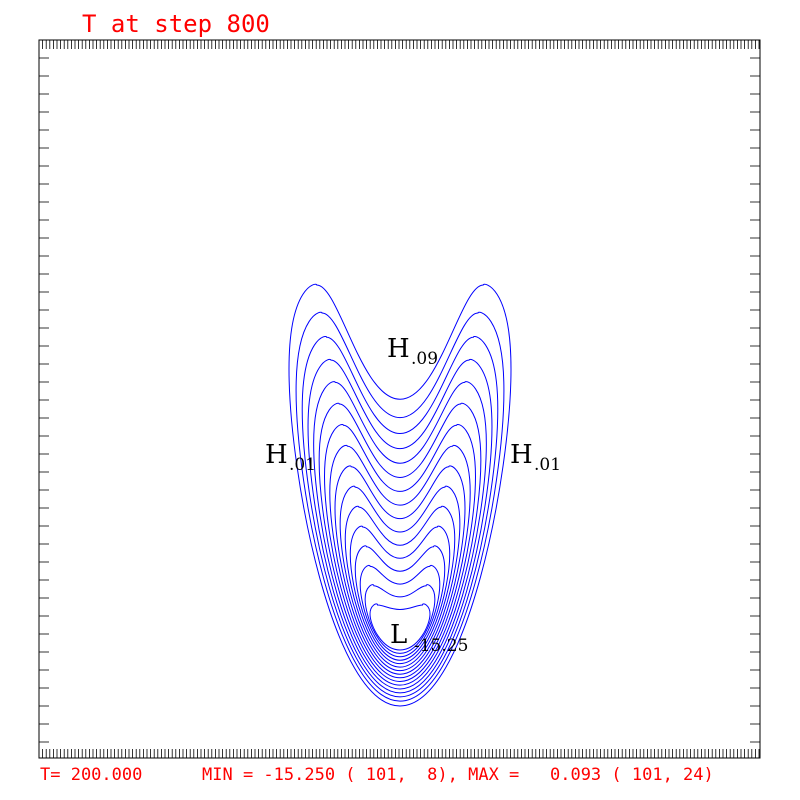  What do you see at coordinates (398, 635) in the screenshot?
I see `label-low-letter: L` at bounding box center [398, 635].